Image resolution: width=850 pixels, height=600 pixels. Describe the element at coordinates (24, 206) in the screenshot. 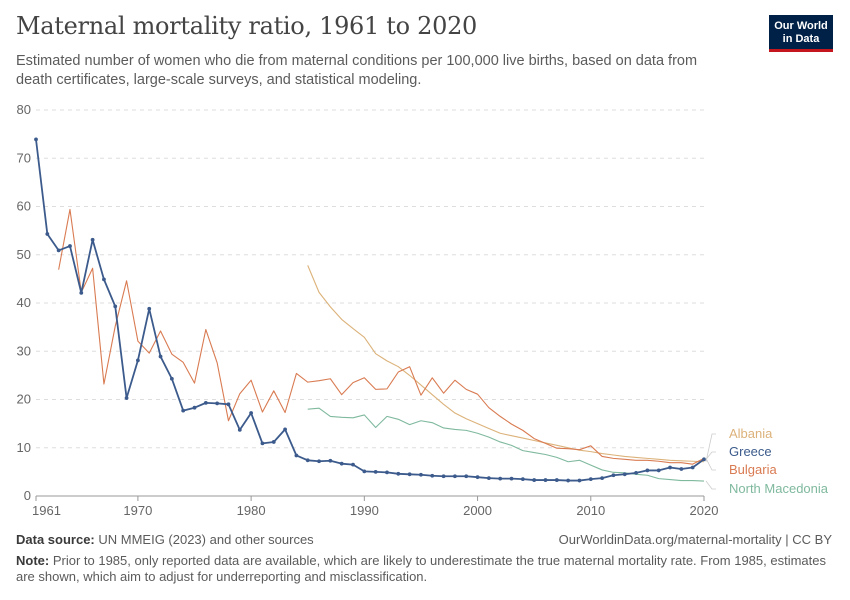

I see `y-tick-label: 60` at that location.